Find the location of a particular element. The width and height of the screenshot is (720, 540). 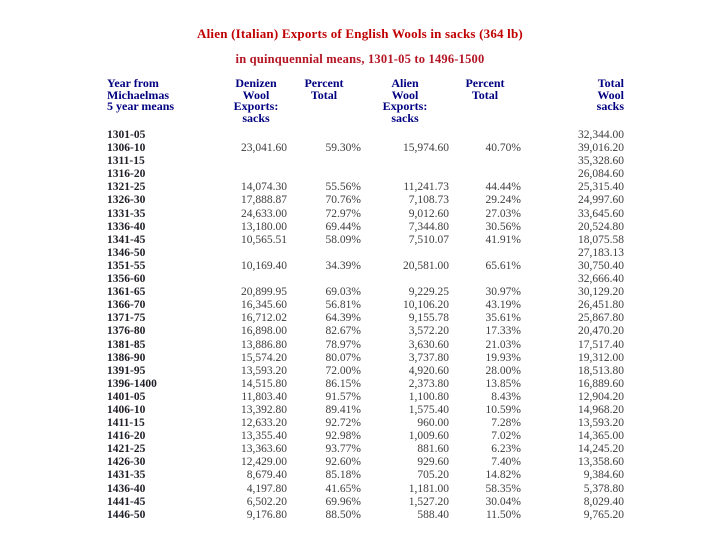

denizen-exports-cell: 4,197.80 is located at coordinates (266, 488).